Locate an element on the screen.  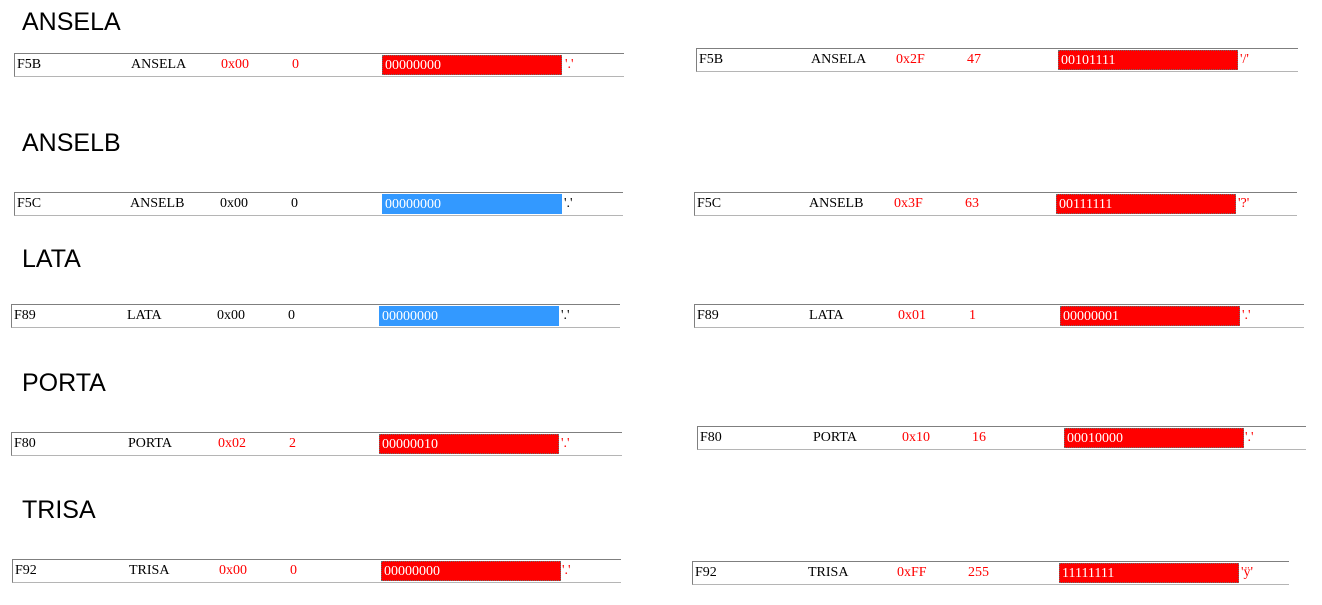
register-char-value: '?' is located at coordinates (1244, 203).